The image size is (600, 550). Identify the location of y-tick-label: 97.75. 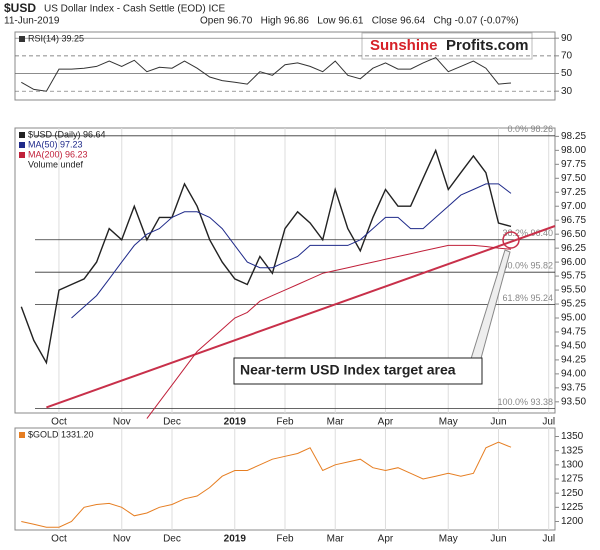
(573, 164).